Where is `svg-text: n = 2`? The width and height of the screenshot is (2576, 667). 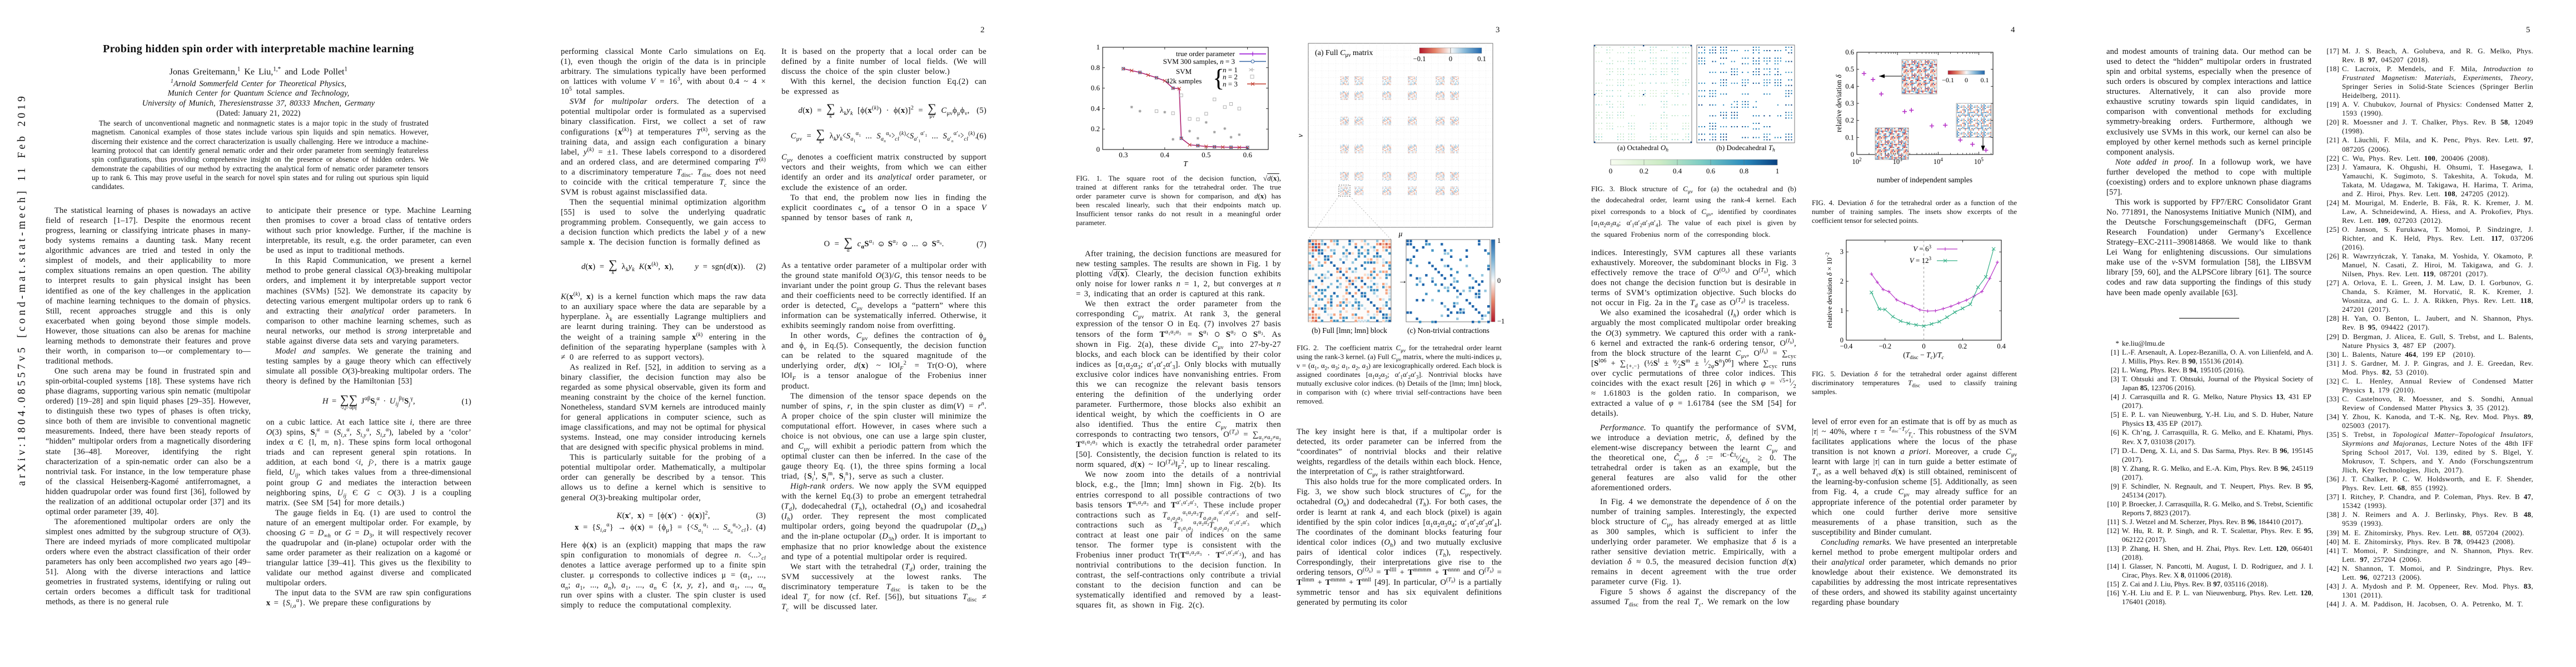
svg-text: n = 2 is located at coordinates (1230, 77).